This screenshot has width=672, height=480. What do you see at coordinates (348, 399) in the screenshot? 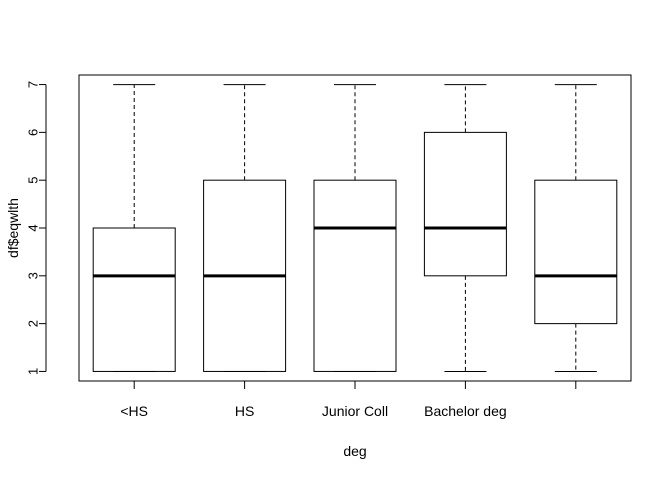
I see `x-axis: <HS HS Junior Coll Bachelor deg` at bounding box center [348, 399].